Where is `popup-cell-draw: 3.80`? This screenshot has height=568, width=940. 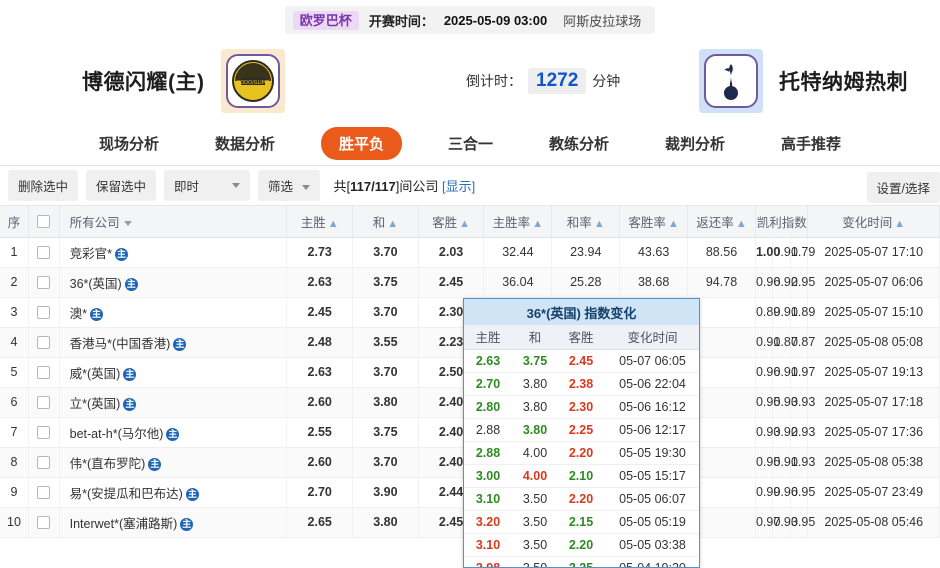
popup-cell-draw: 3.80 is located at coordinates (535, 430).